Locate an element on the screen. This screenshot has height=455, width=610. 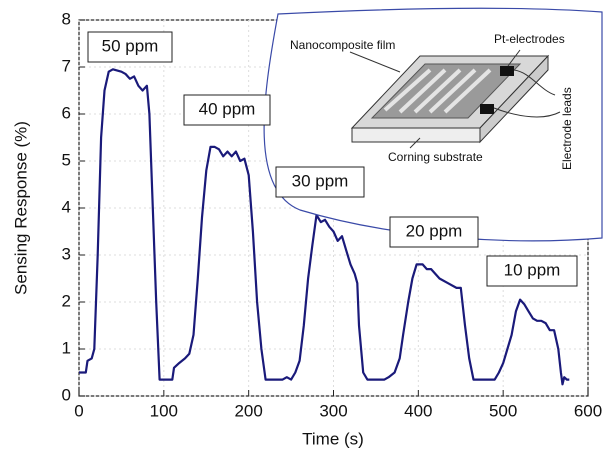
substrate-side is located at coordinates (514, 99).